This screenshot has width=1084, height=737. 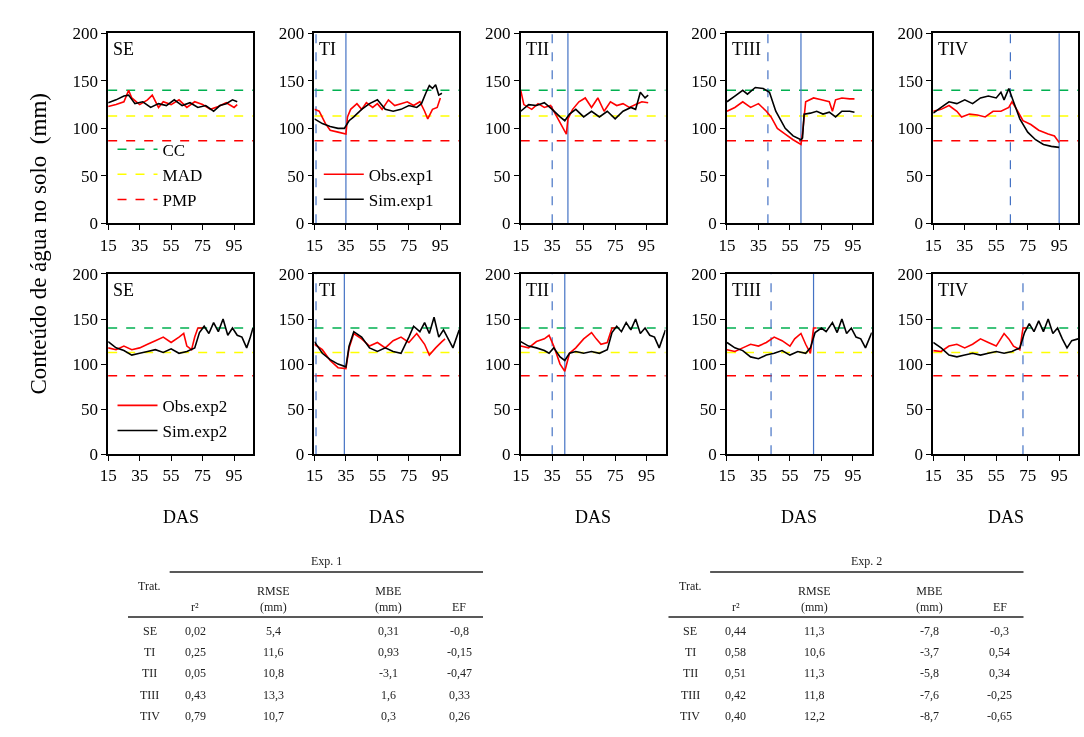 I want to click on legend-label: PMP, so click(x=179, y=201).